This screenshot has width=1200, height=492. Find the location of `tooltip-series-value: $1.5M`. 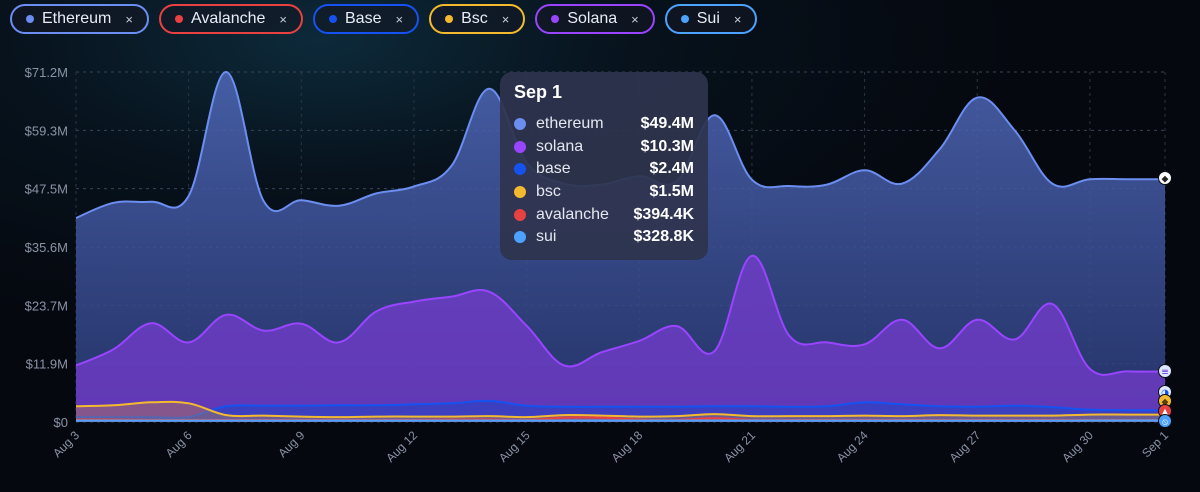

tooltip-series-value: $1.5M is located at coordinates (671, 192).